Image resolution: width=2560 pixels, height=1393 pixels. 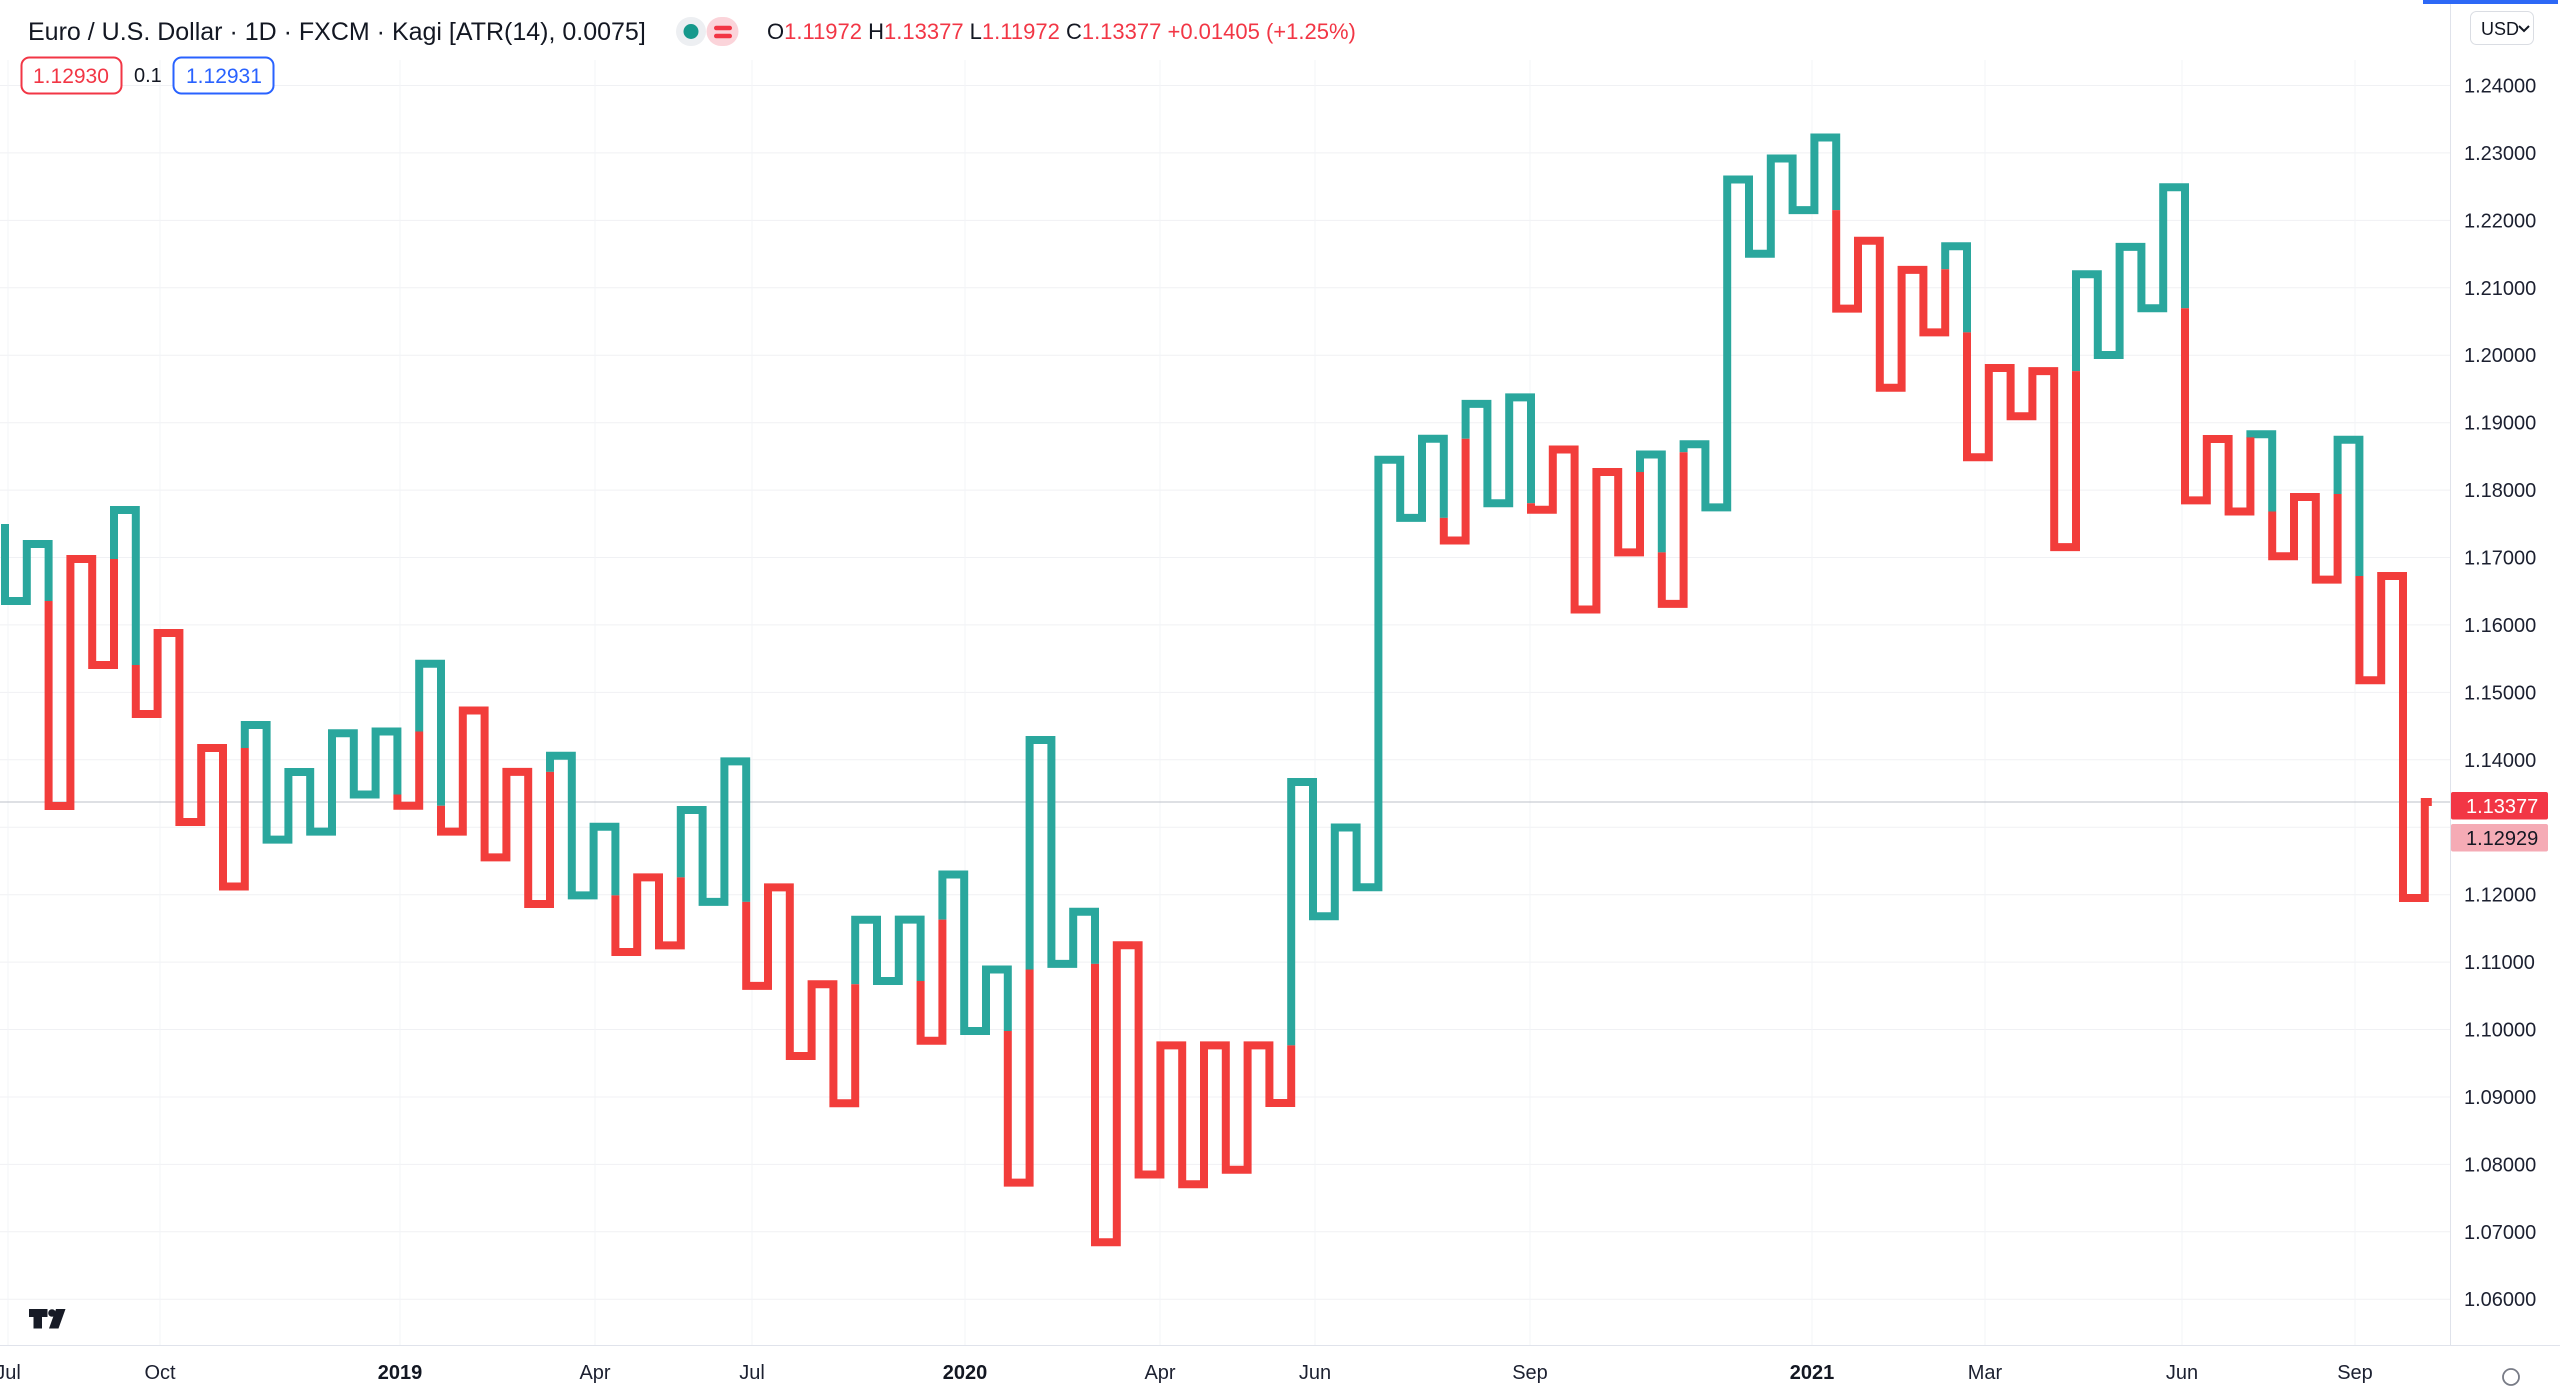 What do you see at coordinates (2499, 963) in the screenshot?
I see `svg-text: 1.11000` at bounding box center [2499, 963].